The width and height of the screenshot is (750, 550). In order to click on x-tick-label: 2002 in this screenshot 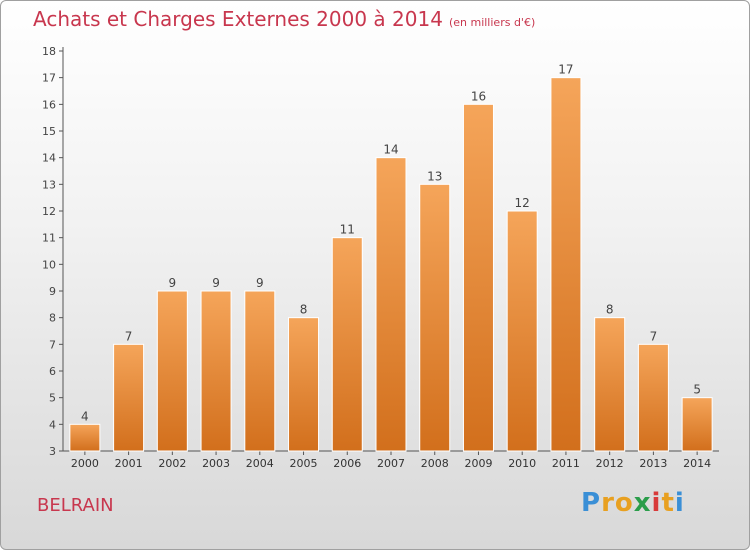, I will do `click(172, 463)`.